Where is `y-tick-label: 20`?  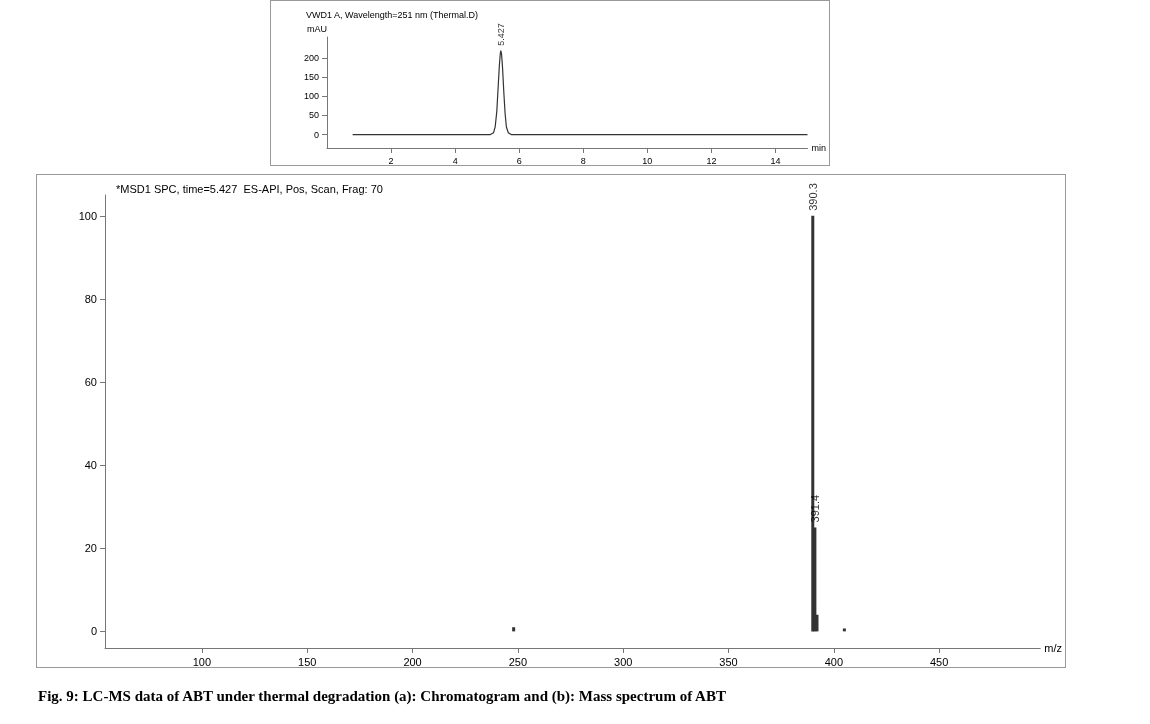
y-tick-label: 20 is located at coordinates (90, 548).